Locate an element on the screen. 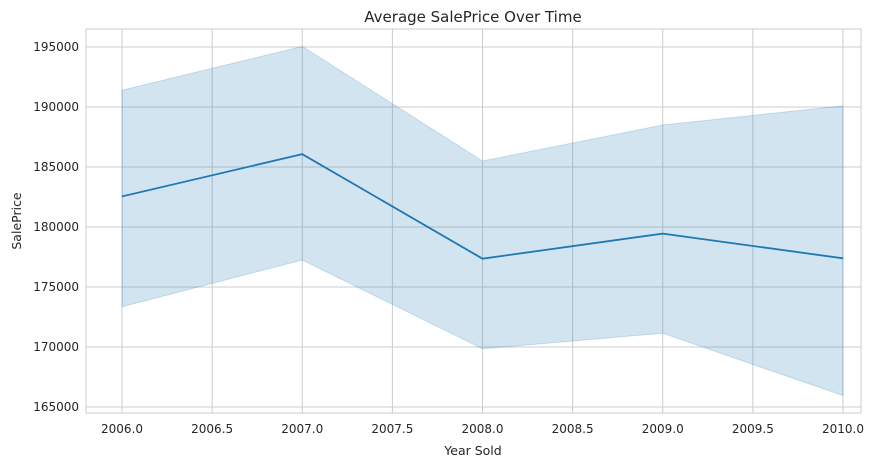 Image resolution: width=870 pixels, height=468 pixels. x-tick-label: 2008.5 is located at coordinates (573, 429).